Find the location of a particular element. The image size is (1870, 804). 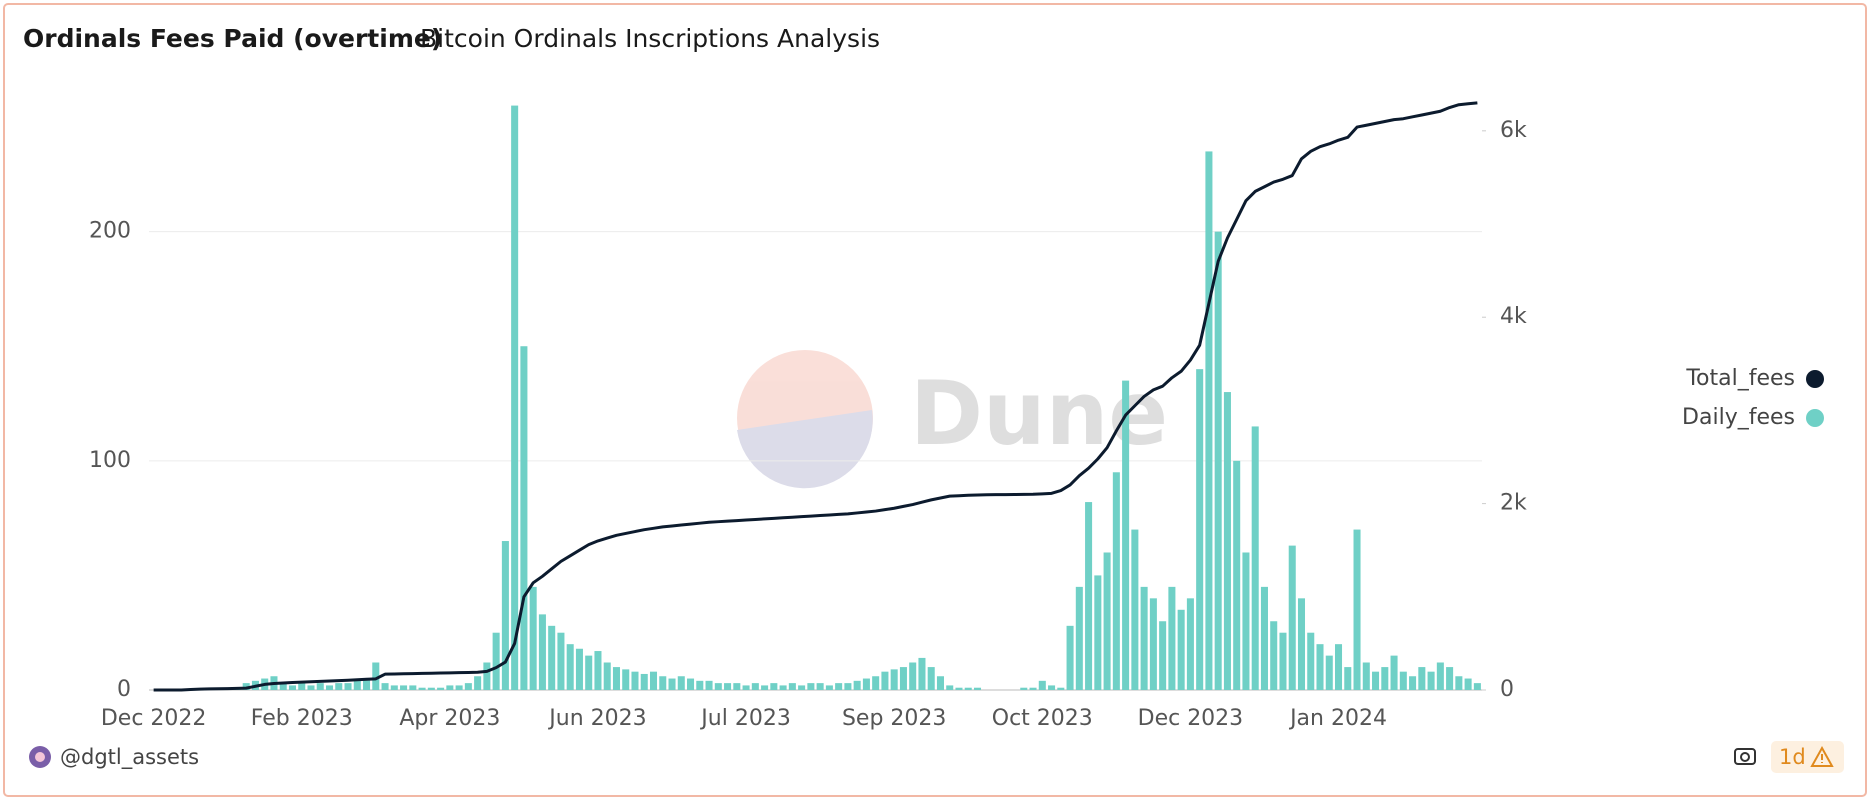

refresh-badge-label: 1d is located at coordinates (1792, 757).